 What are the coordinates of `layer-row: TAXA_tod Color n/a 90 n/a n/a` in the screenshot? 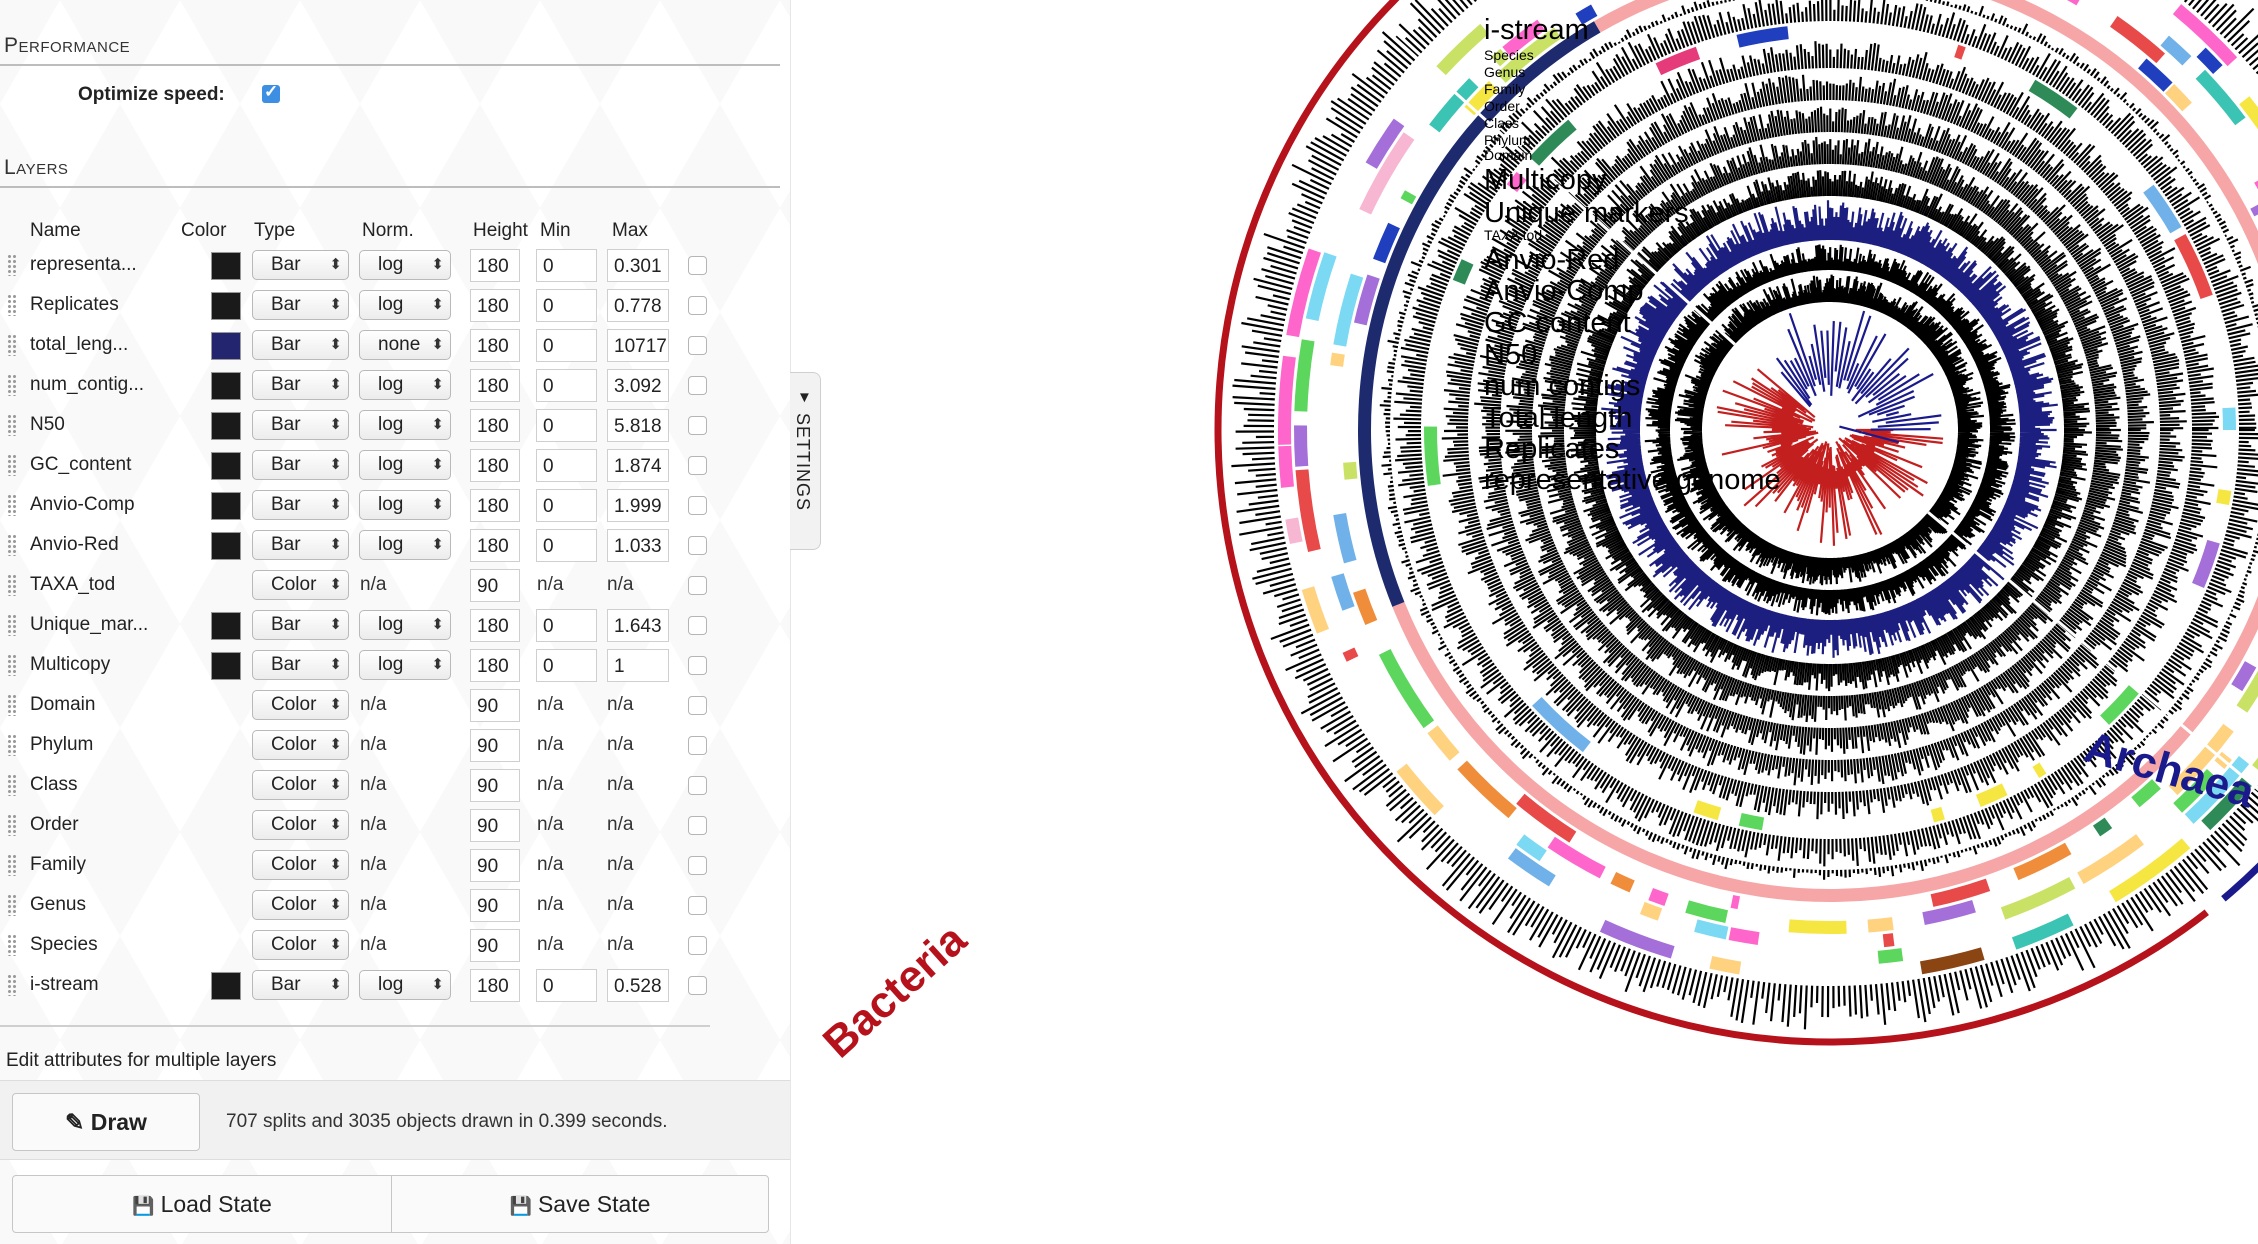 It's located at (390, 585).